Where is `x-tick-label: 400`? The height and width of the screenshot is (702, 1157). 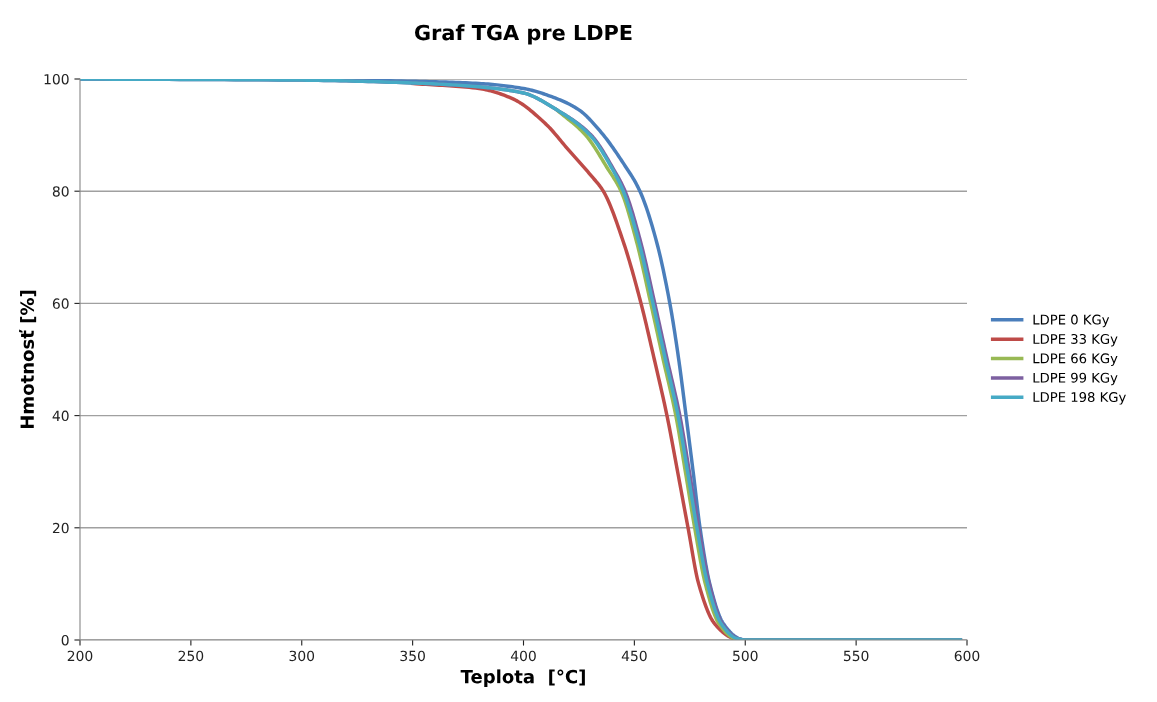 x-tick-label: 400 is located at coordinates (523, 656).